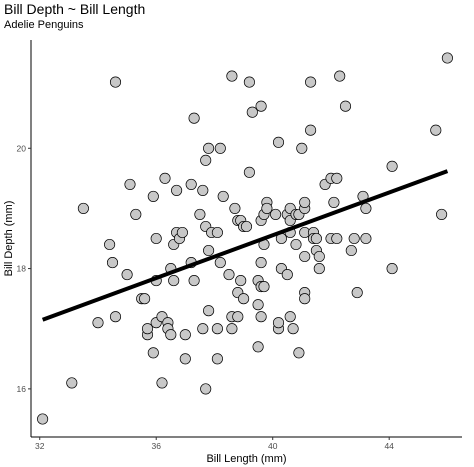 The image size is (474, 467). I want to click on y-axis-ticks: 16 18 20, so click(24, 268).